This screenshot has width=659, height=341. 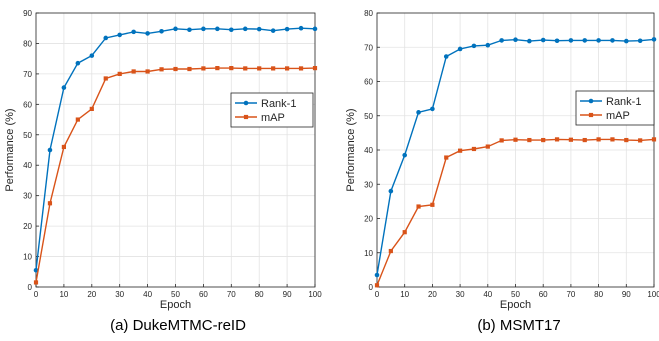 I want to click on y-axis-label: Performance (%), so click(x=10, y=149).